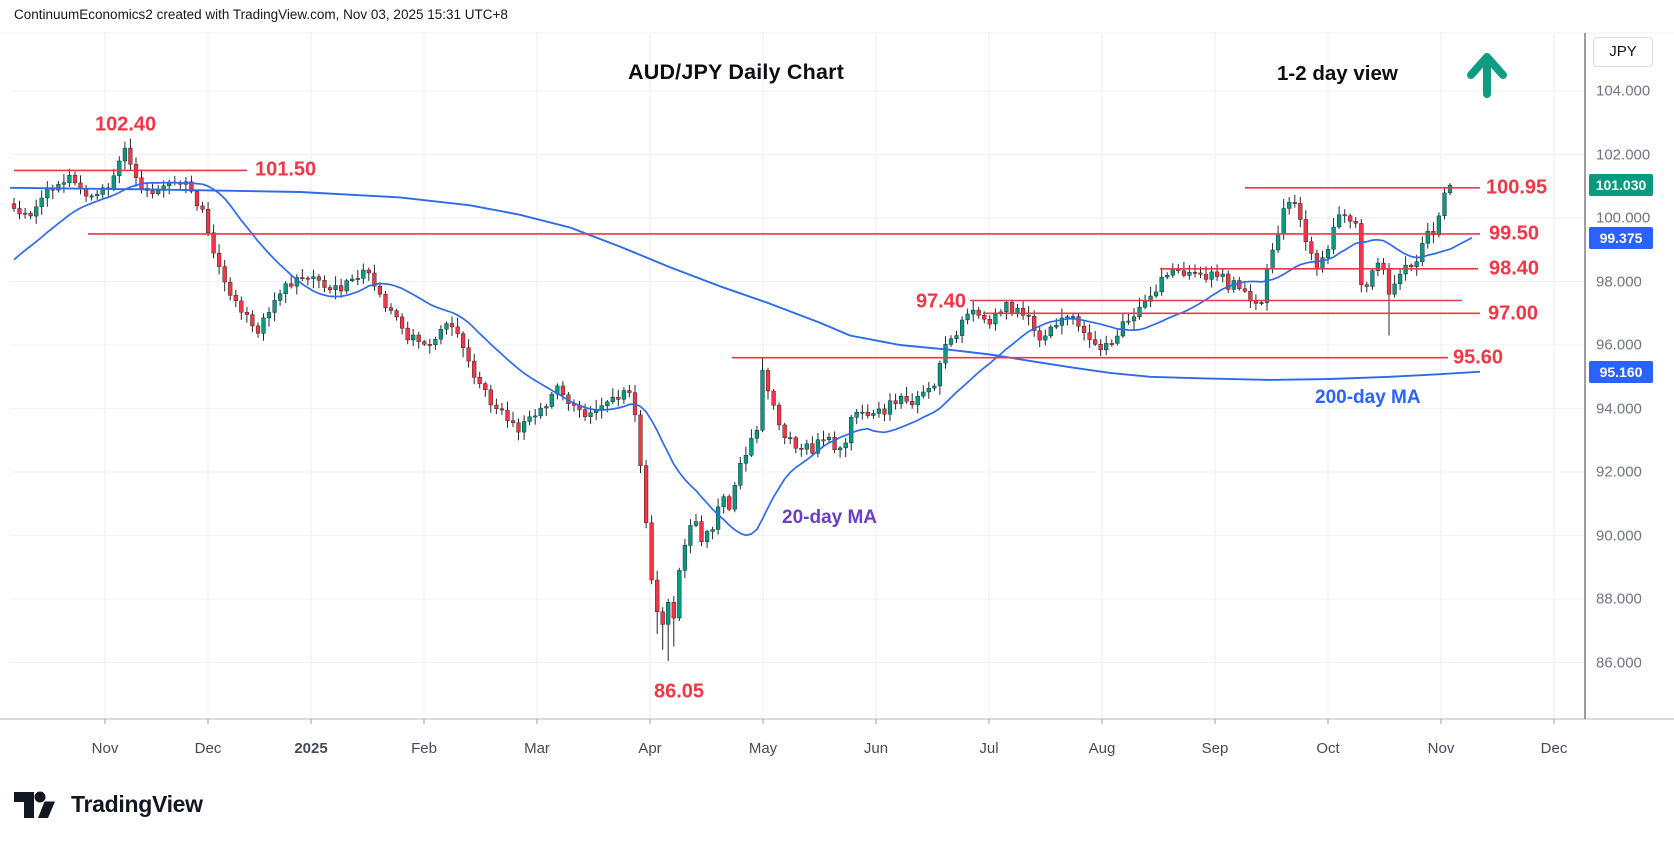 This screenshot has height=842, width=1674. Describe the element at coordinates (763, 748) in the screenshot. I see `month-label: May` at that location.